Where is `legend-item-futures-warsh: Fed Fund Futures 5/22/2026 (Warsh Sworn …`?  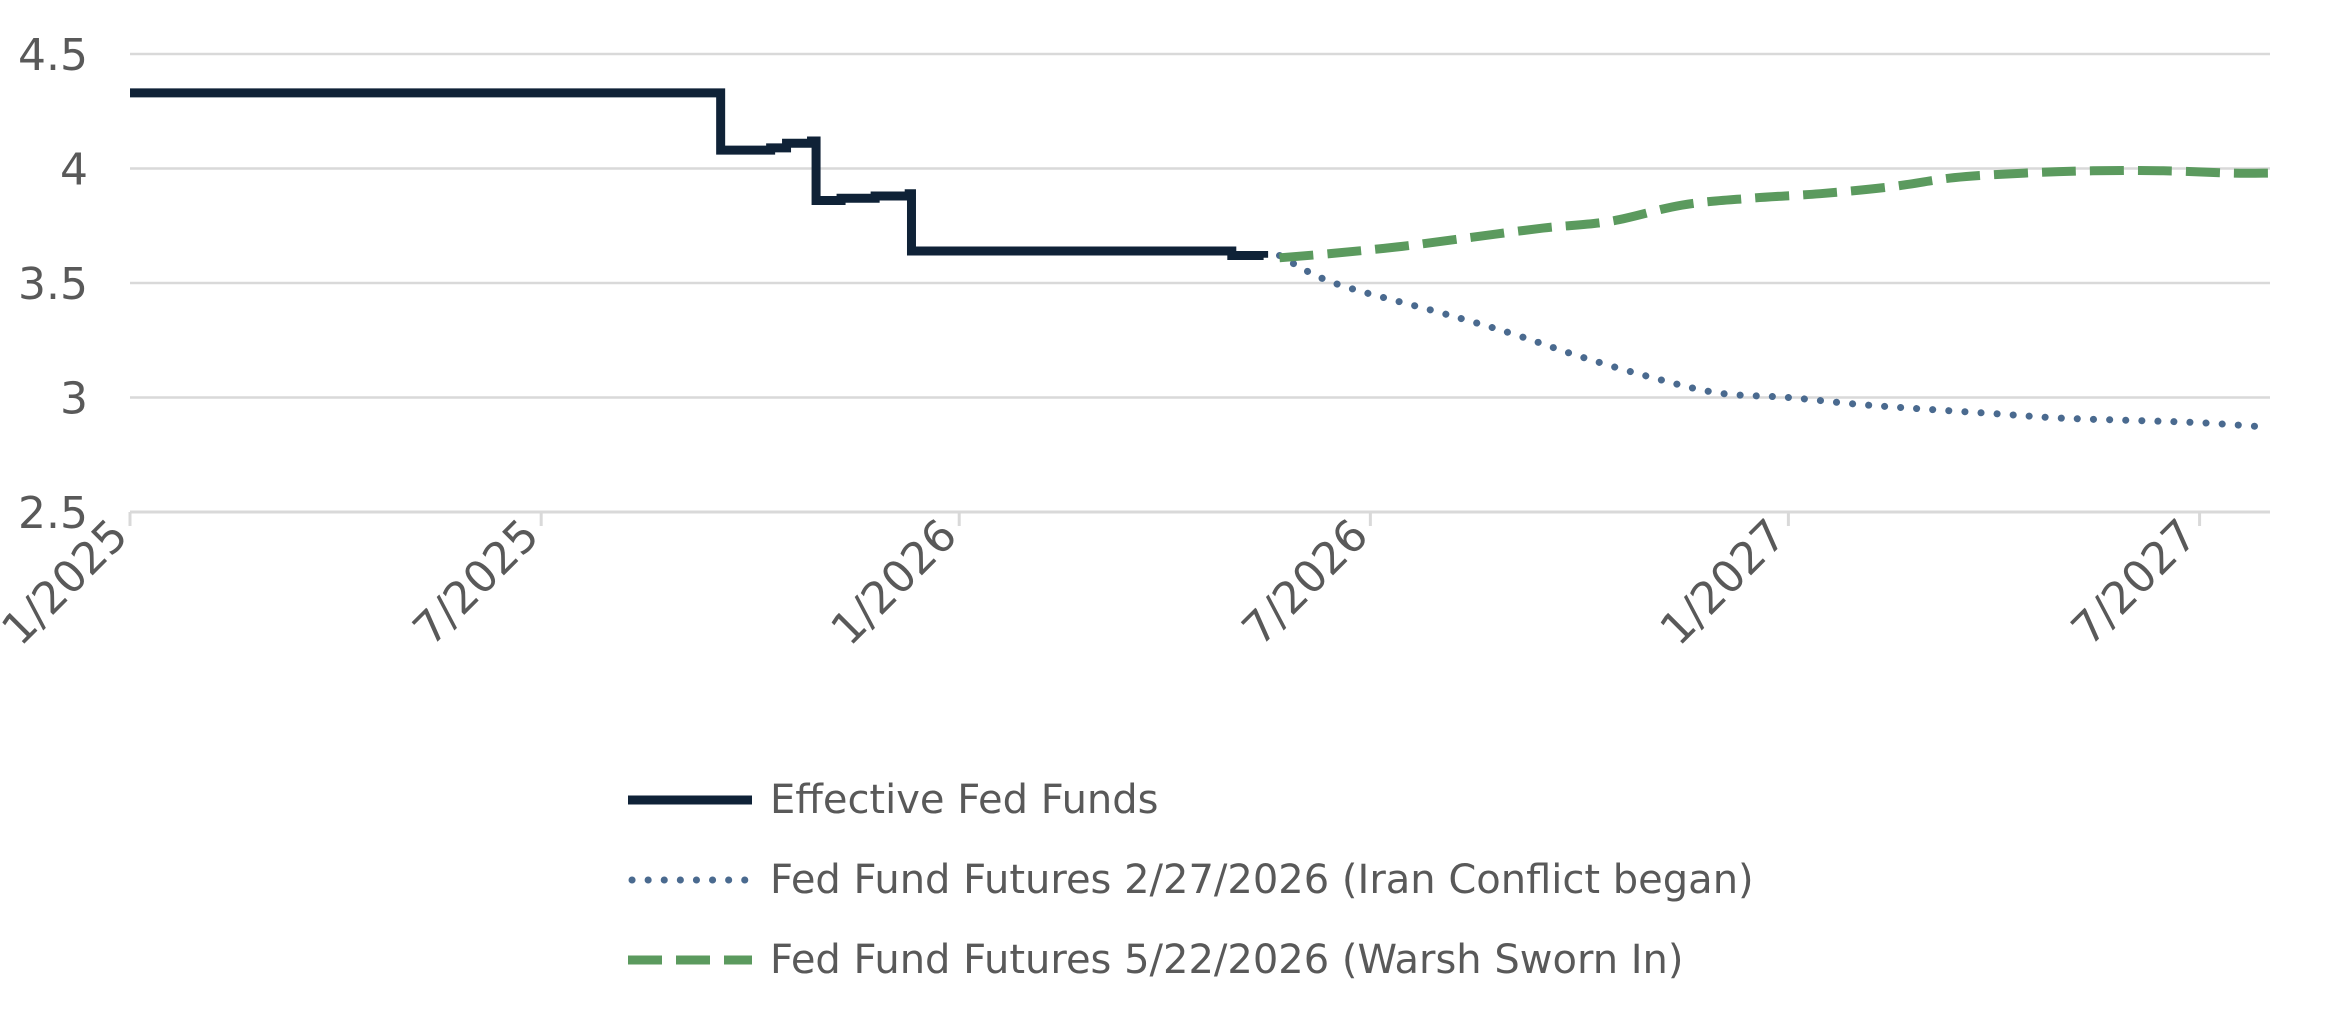
legend-item-futures-warsh: Fed Fund Futures 5/22/2026 (Warsh Sworn … is located at coordinates (1191, 960).